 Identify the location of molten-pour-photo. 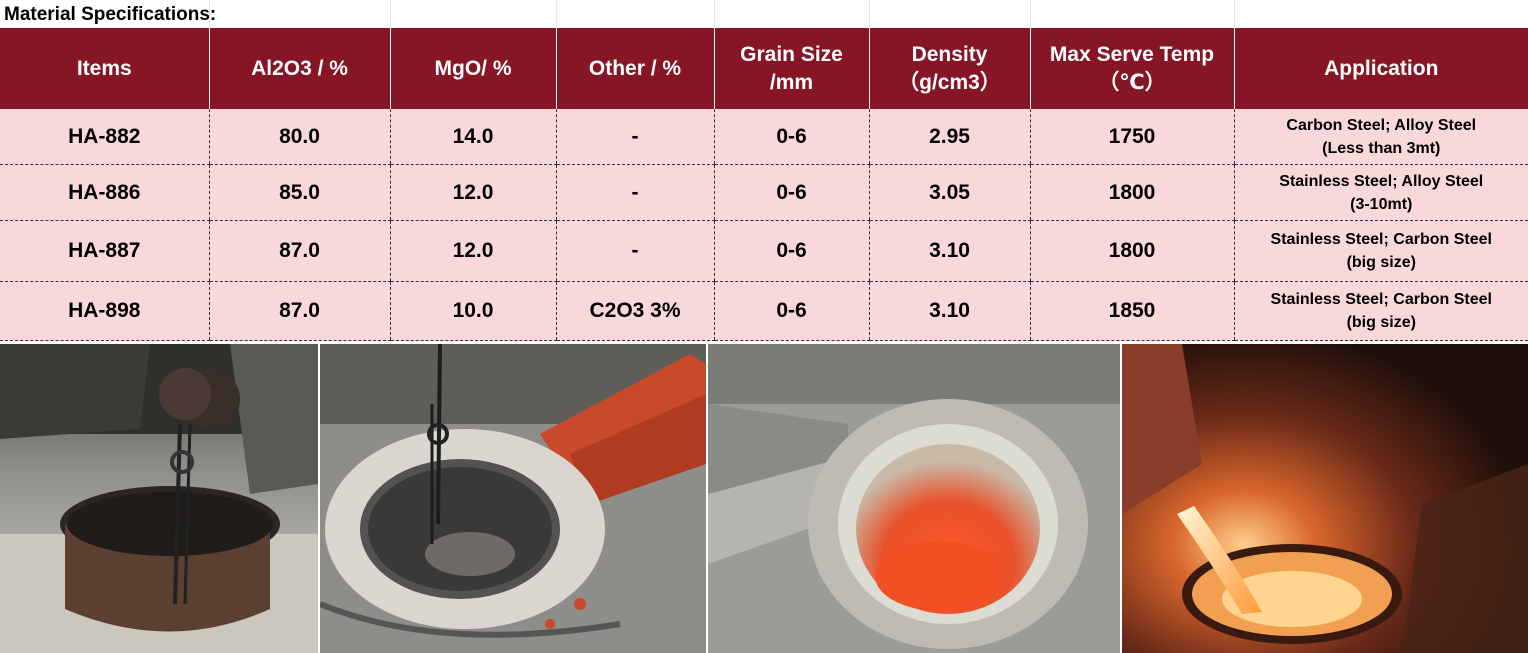
(1325, 498).